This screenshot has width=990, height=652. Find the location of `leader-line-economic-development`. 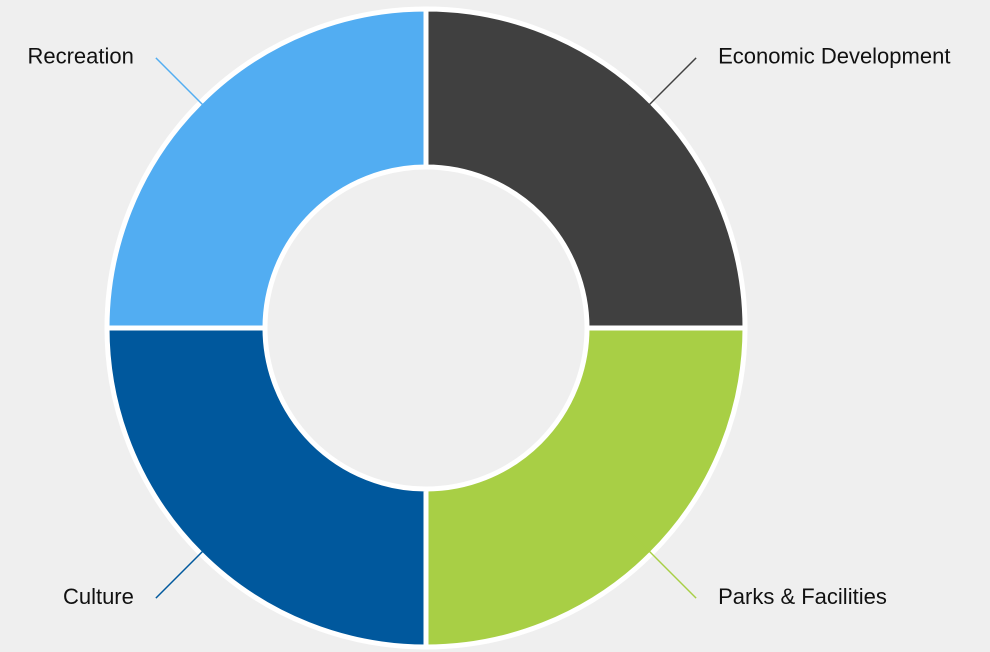

leader-line-economic-development is located at coordinates (663, 91).